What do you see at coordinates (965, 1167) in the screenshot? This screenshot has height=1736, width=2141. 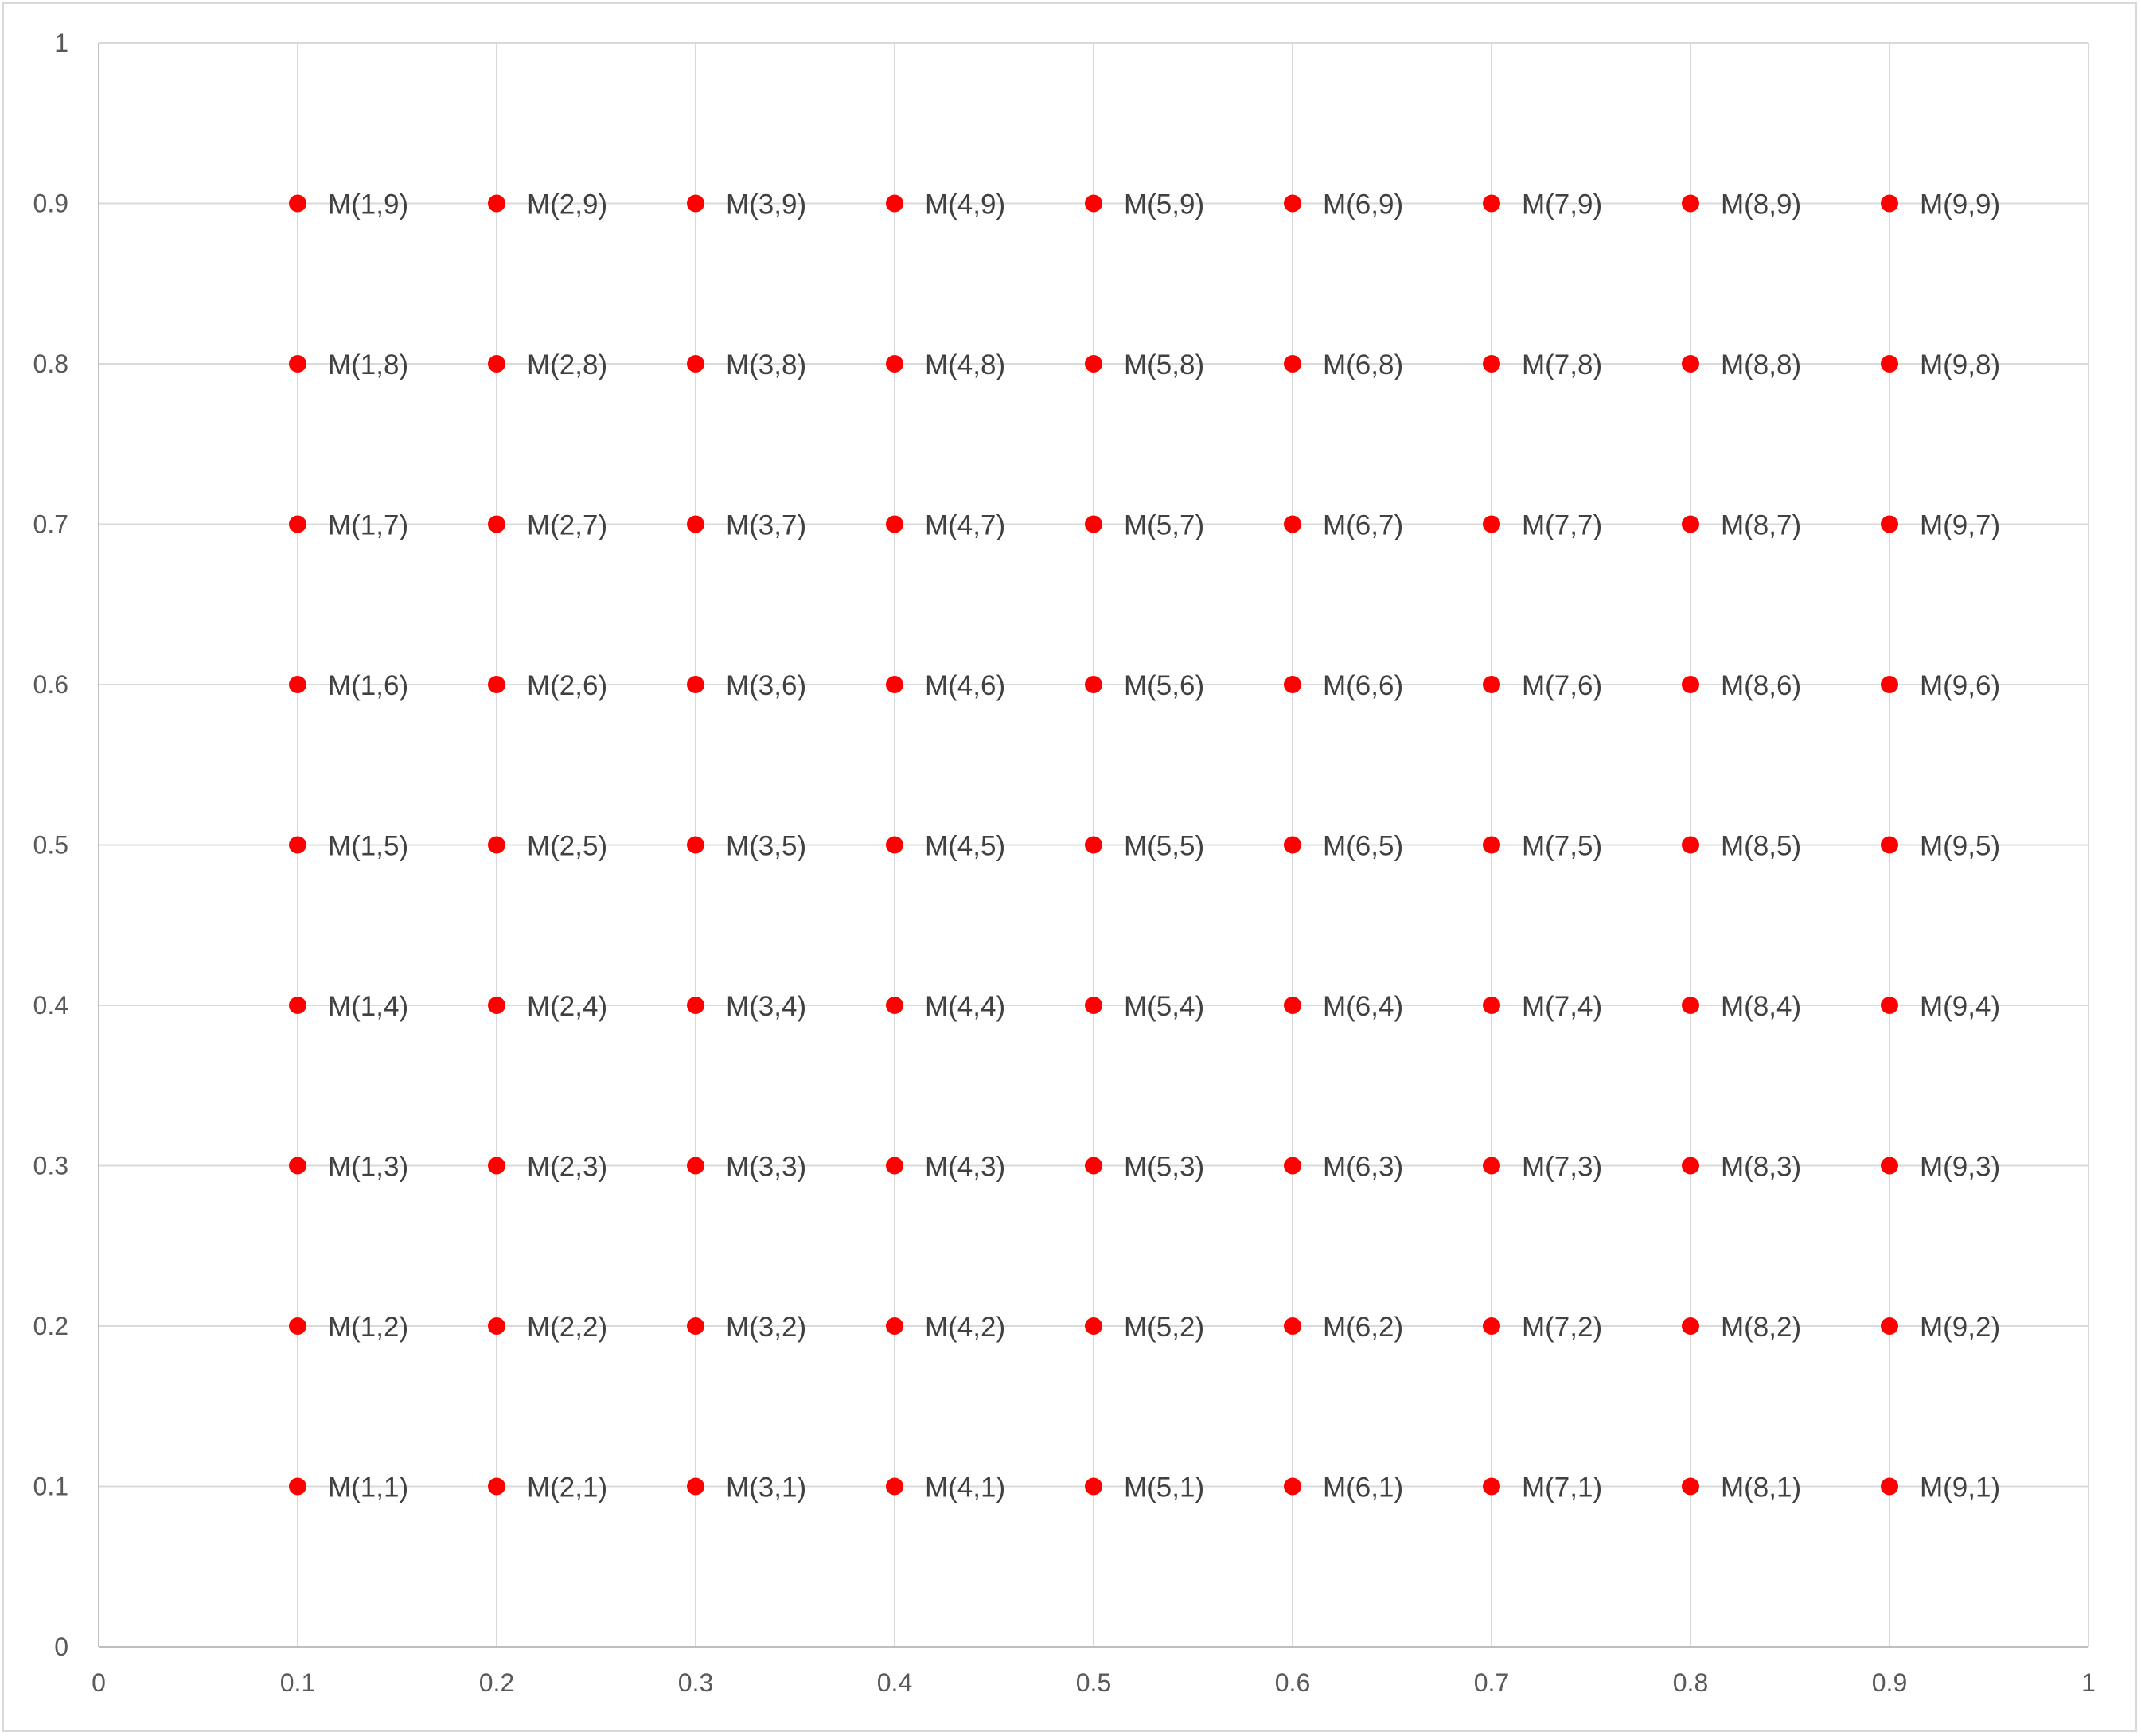 I see `data-label: M(4,3)` at bounding box center [965, 1167].